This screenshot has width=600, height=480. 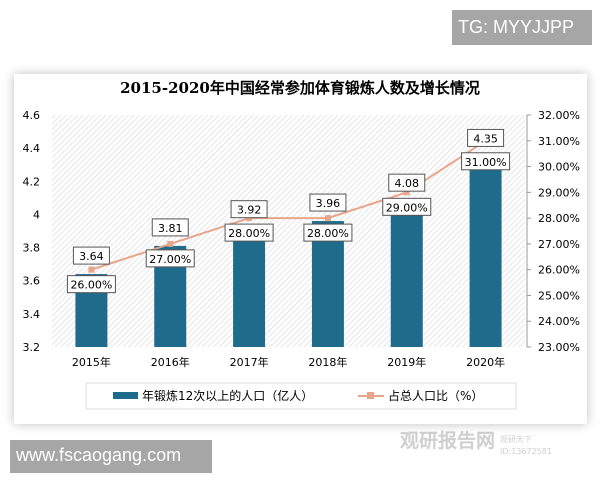 What do you see at coordinates (559, 167) in the screenshot?
I see `y2-tick-label: 30.00%` at bounding box center [559, 167].